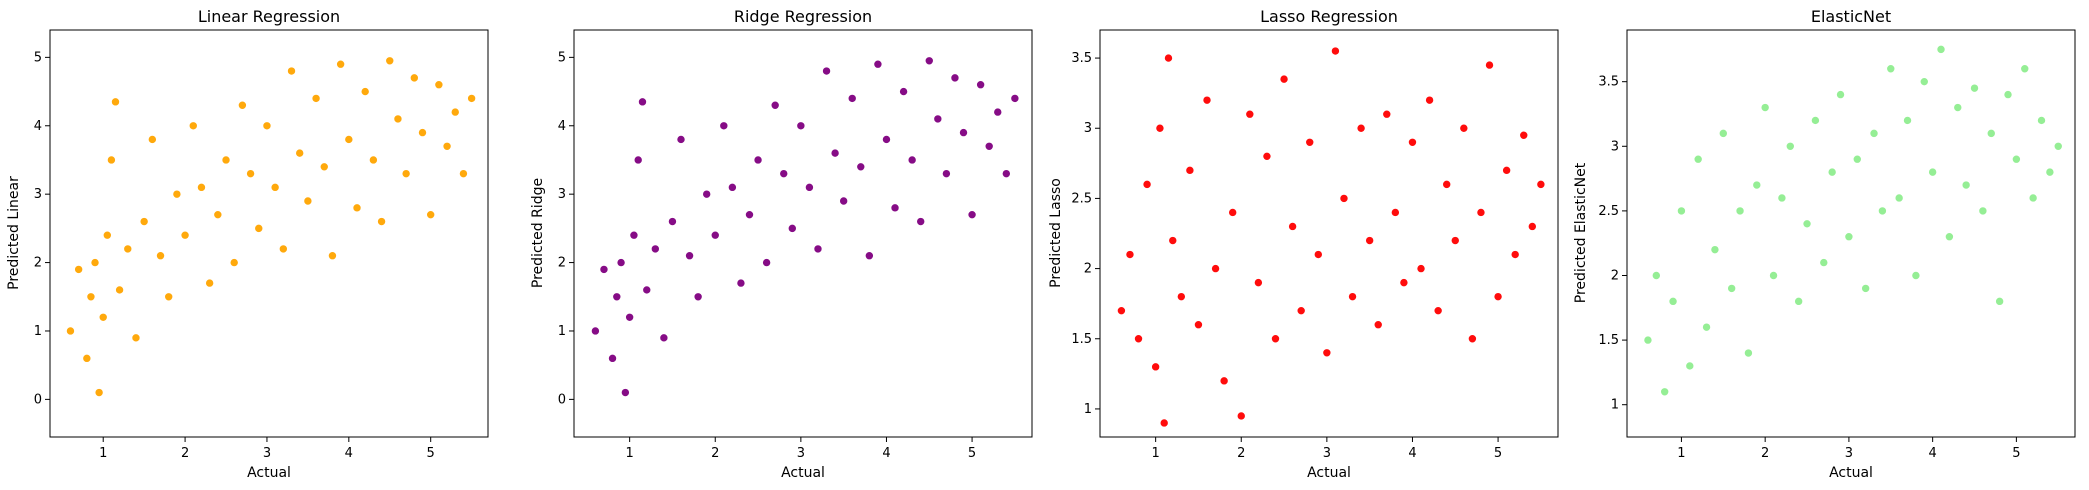  What do you see at coordinates (562, 331) in the screenshot?
I see `y-tick-label-ridge-regression-1: 1` at bounding box center [562, 331].